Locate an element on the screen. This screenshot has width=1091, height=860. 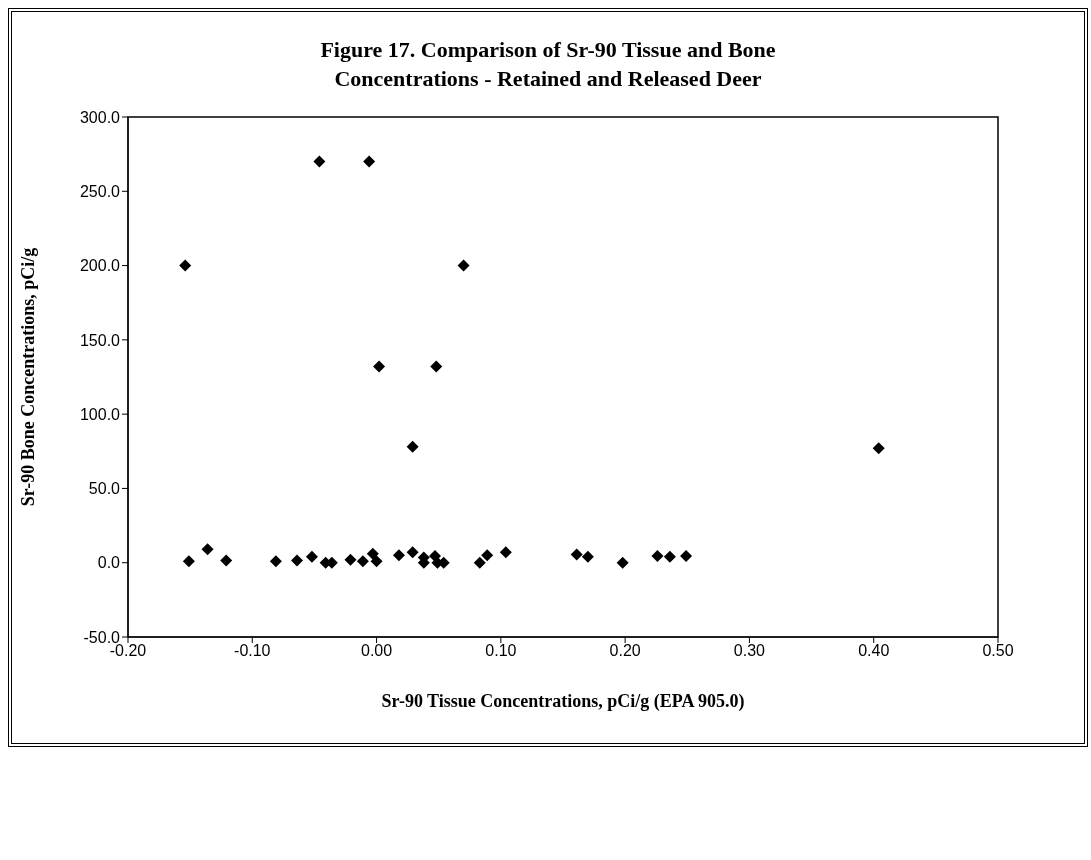
y-tick-label: 150.0 is located at coordinates (100, 340).